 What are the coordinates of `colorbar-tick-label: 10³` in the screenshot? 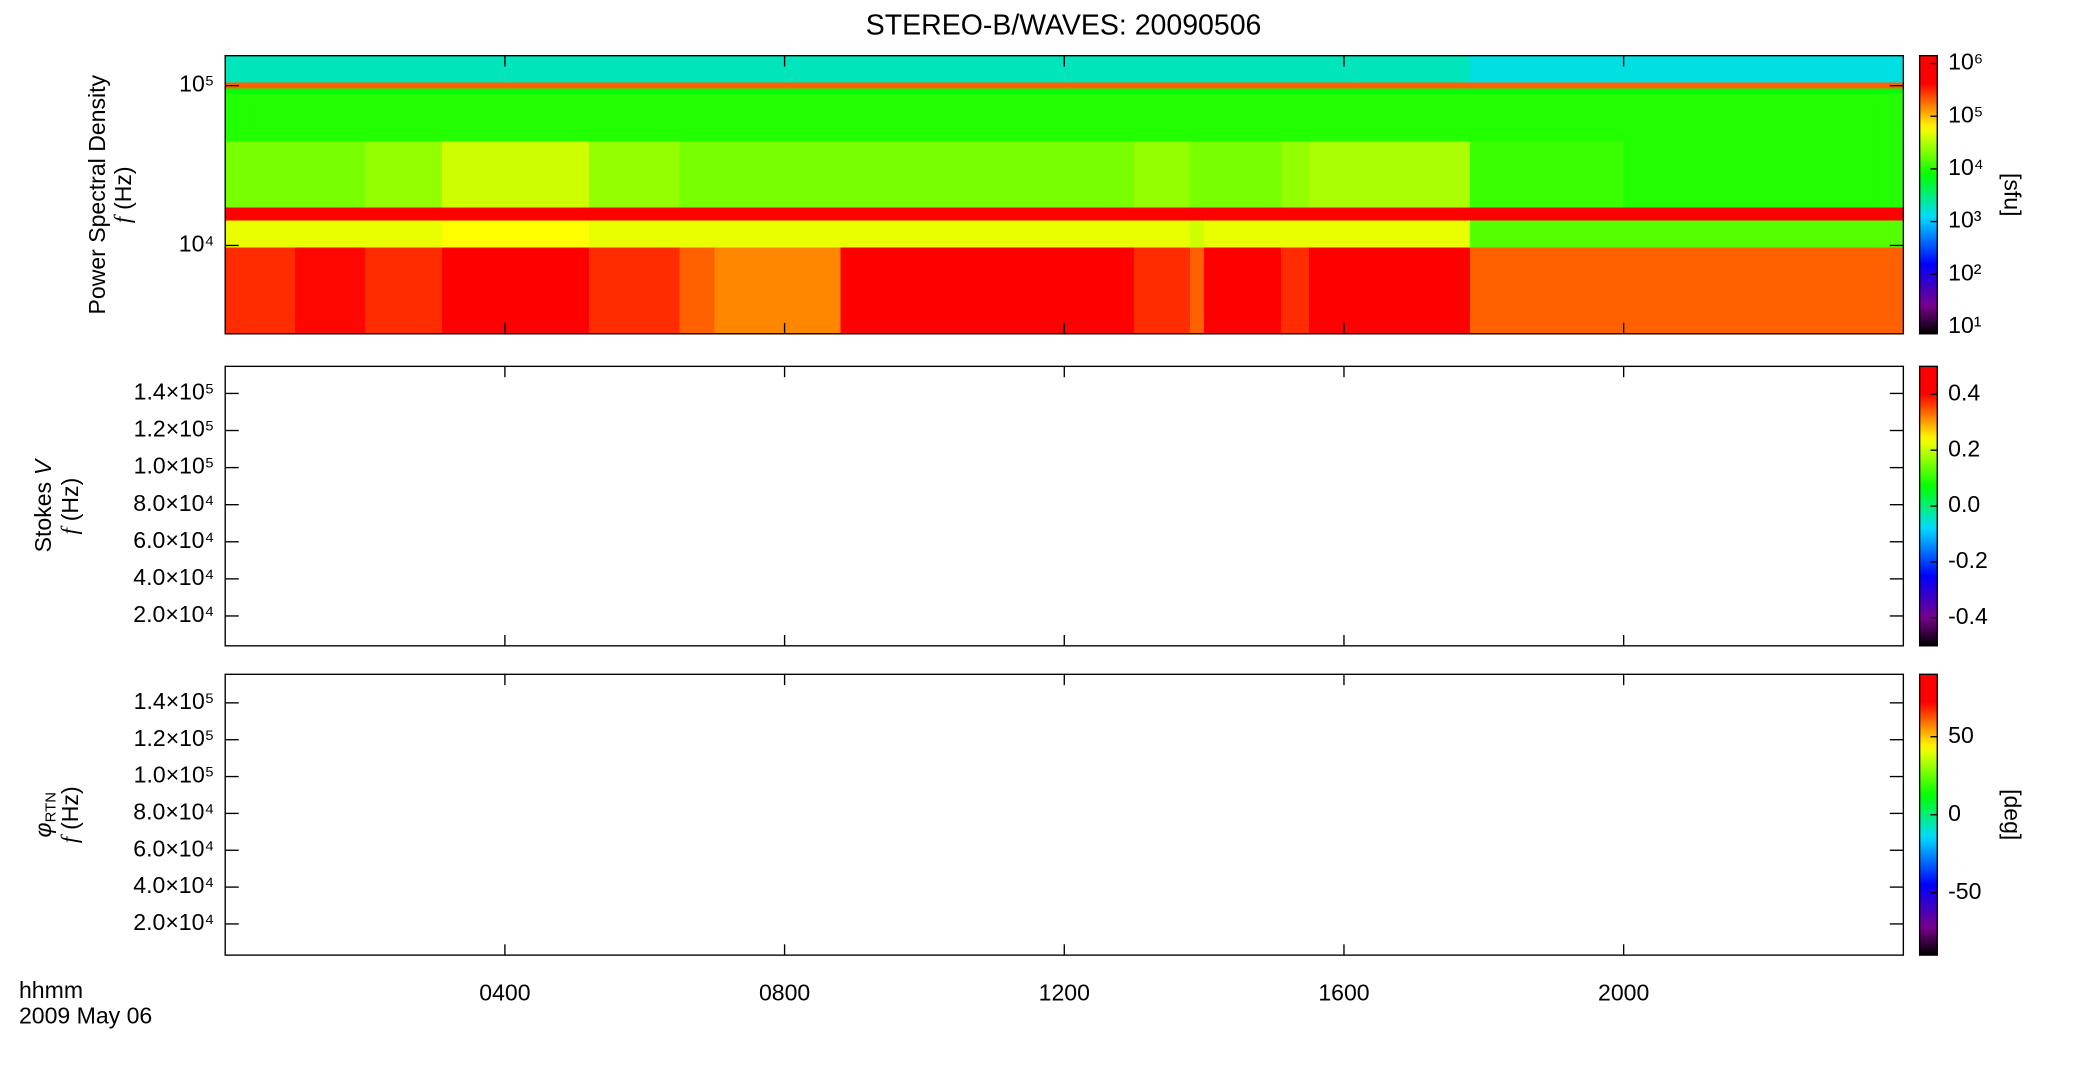 It's located at (1965, 220).